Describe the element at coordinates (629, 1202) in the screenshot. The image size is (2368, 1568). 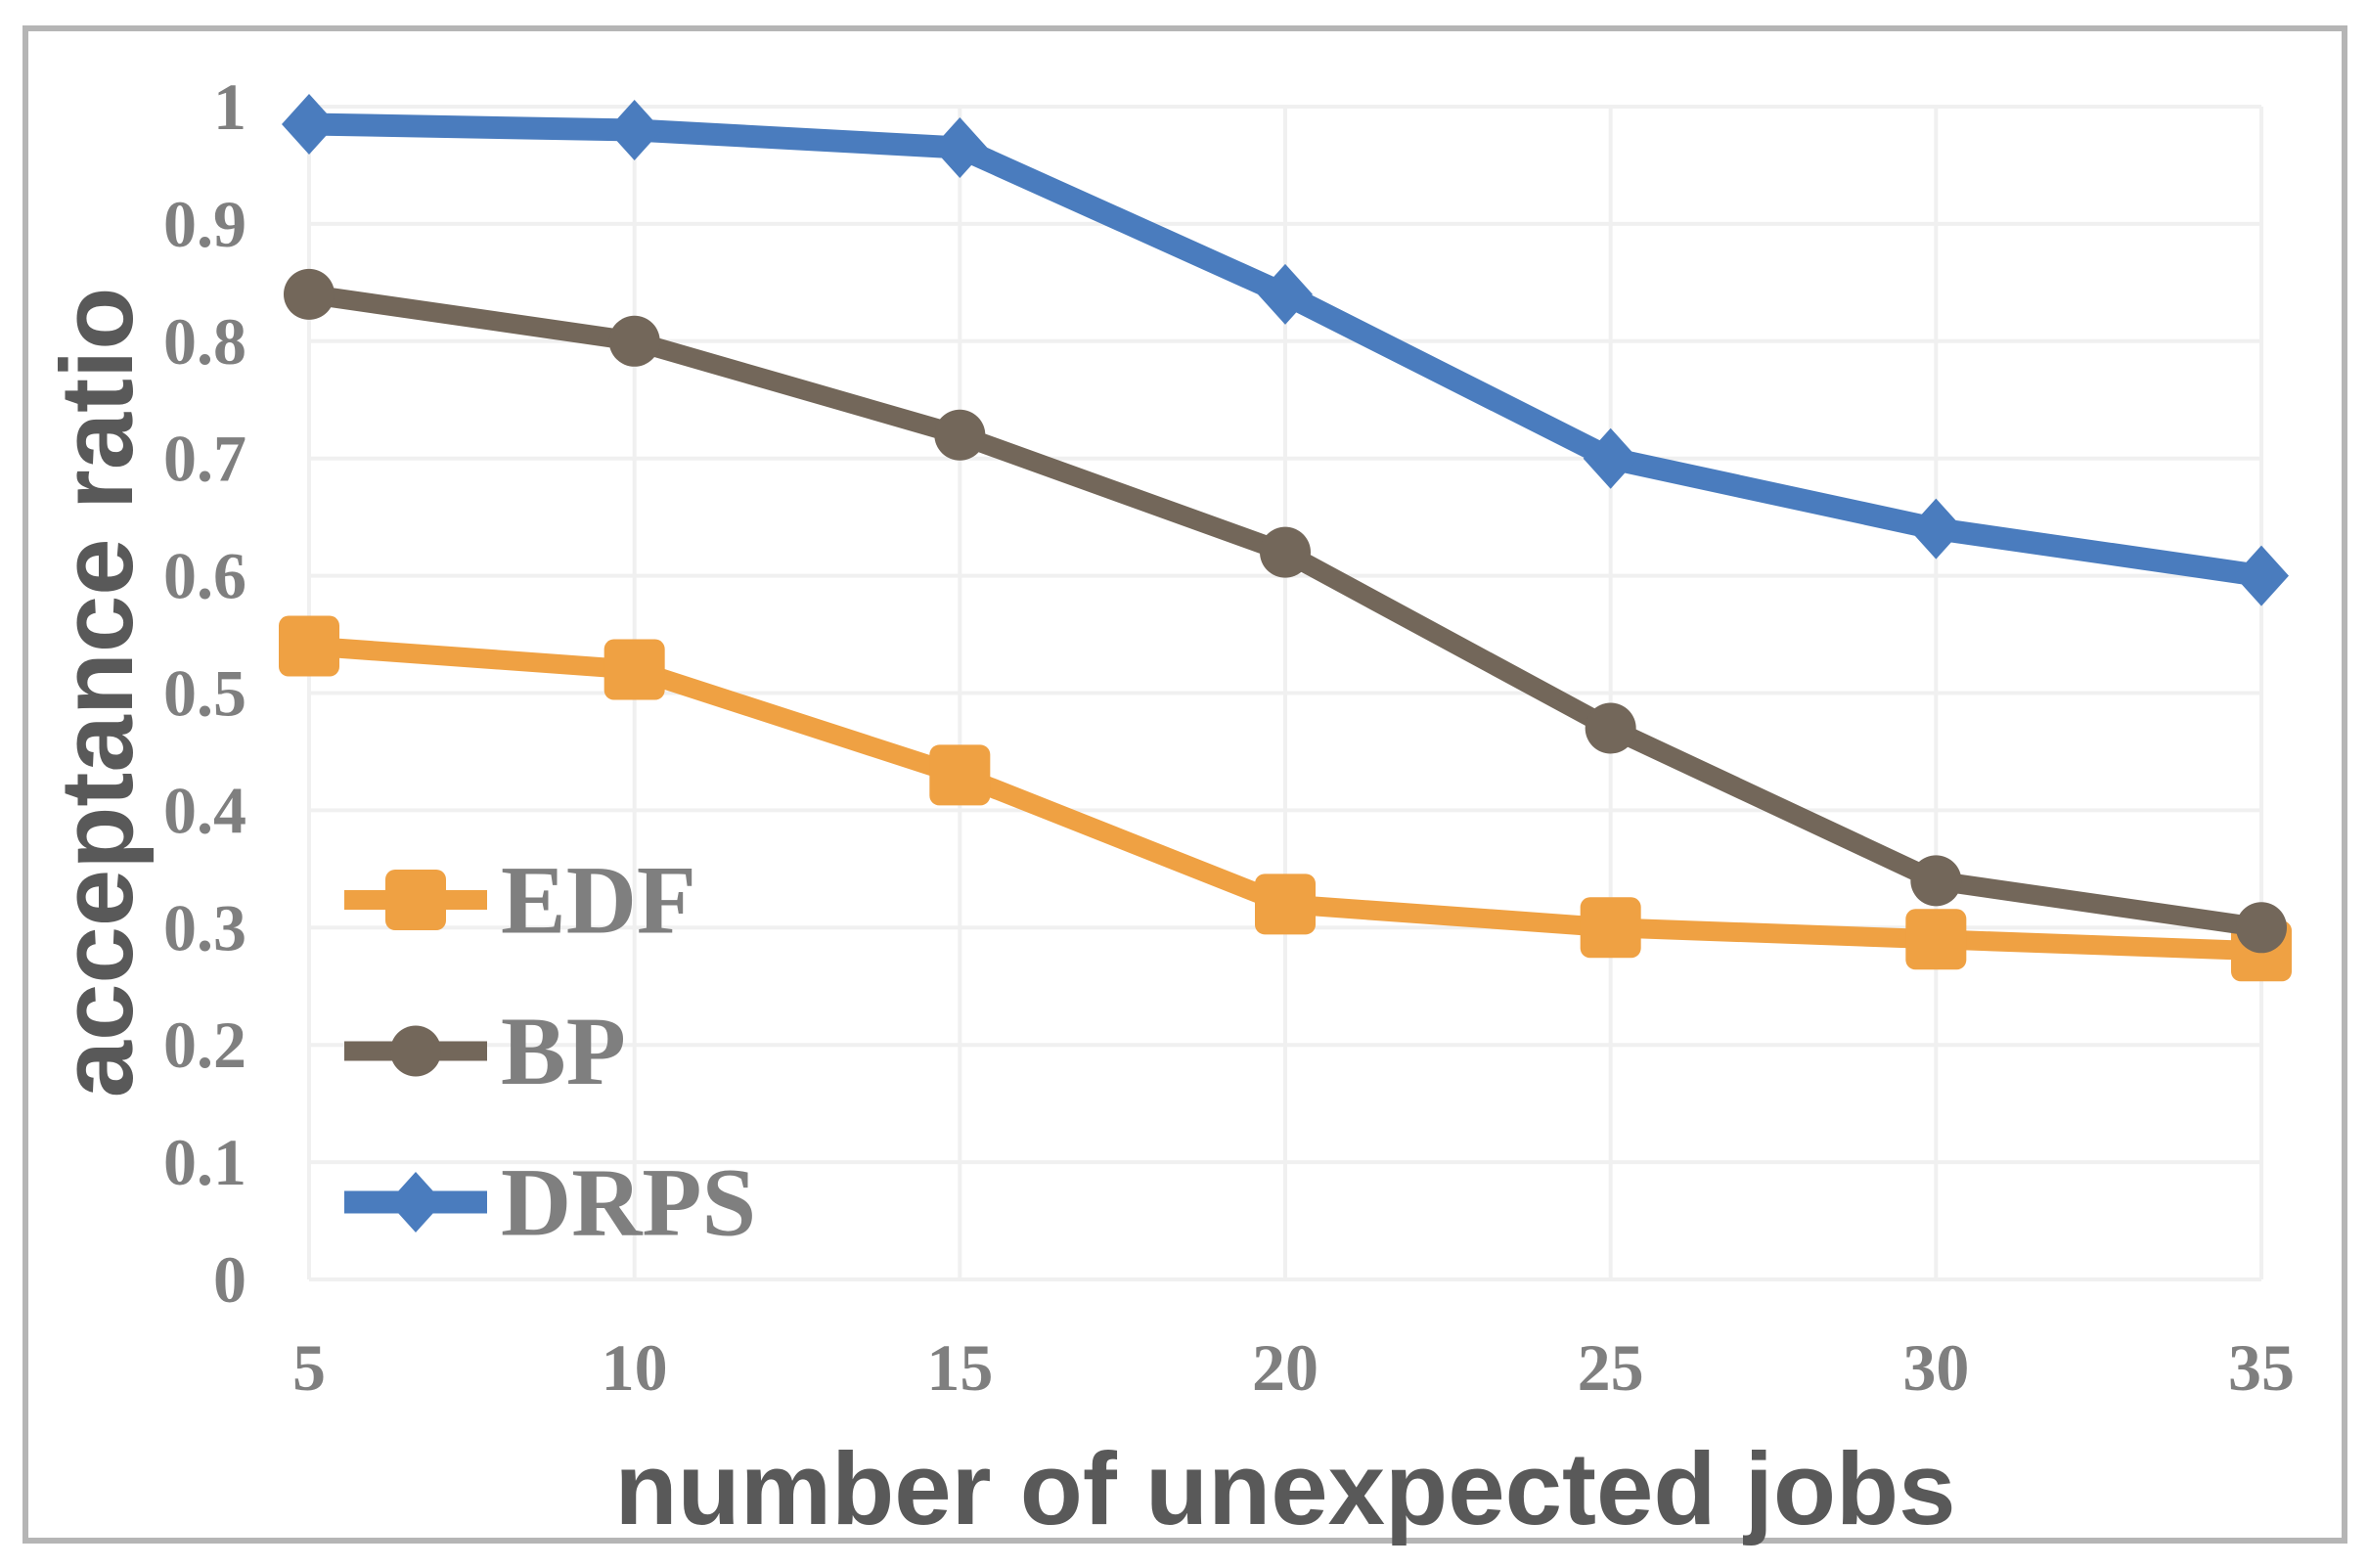
I see `legend-label-DRPS: DRPS` at that location.